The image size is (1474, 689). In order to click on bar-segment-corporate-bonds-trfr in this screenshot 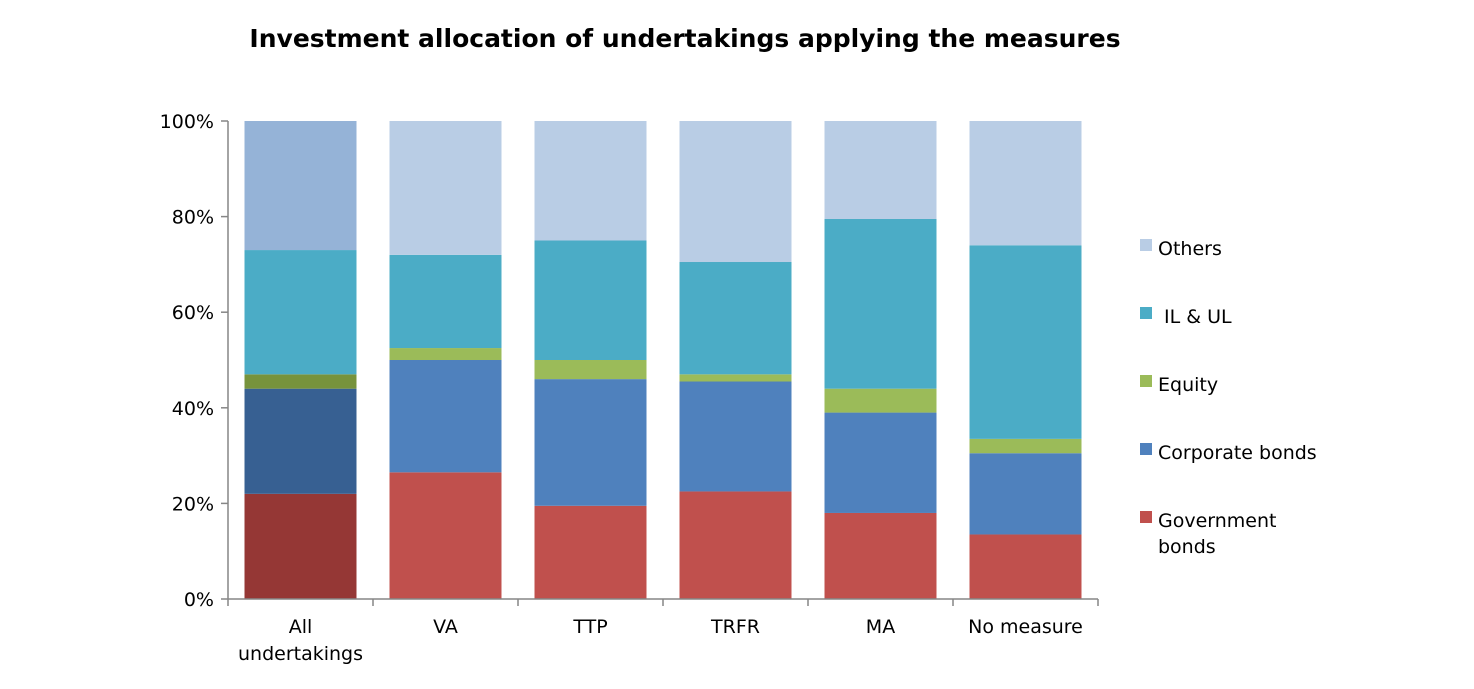, I will do `click(735, 436)`.